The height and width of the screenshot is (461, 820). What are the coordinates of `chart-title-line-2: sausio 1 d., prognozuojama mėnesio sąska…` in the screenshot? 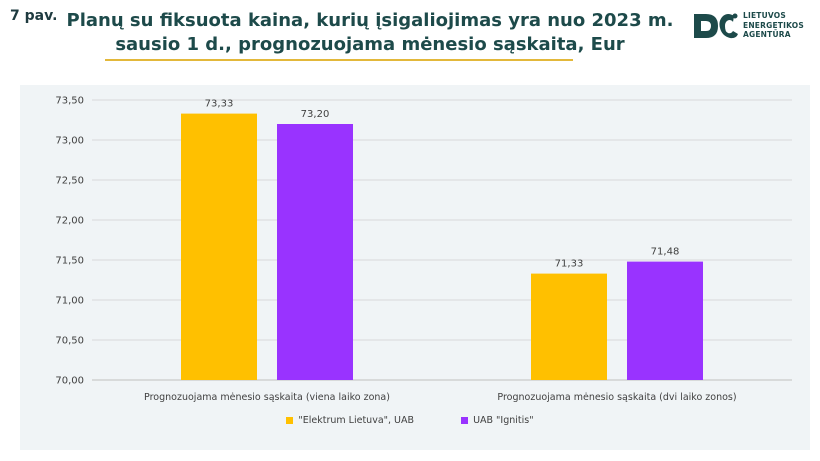 It's located at (370, 44).